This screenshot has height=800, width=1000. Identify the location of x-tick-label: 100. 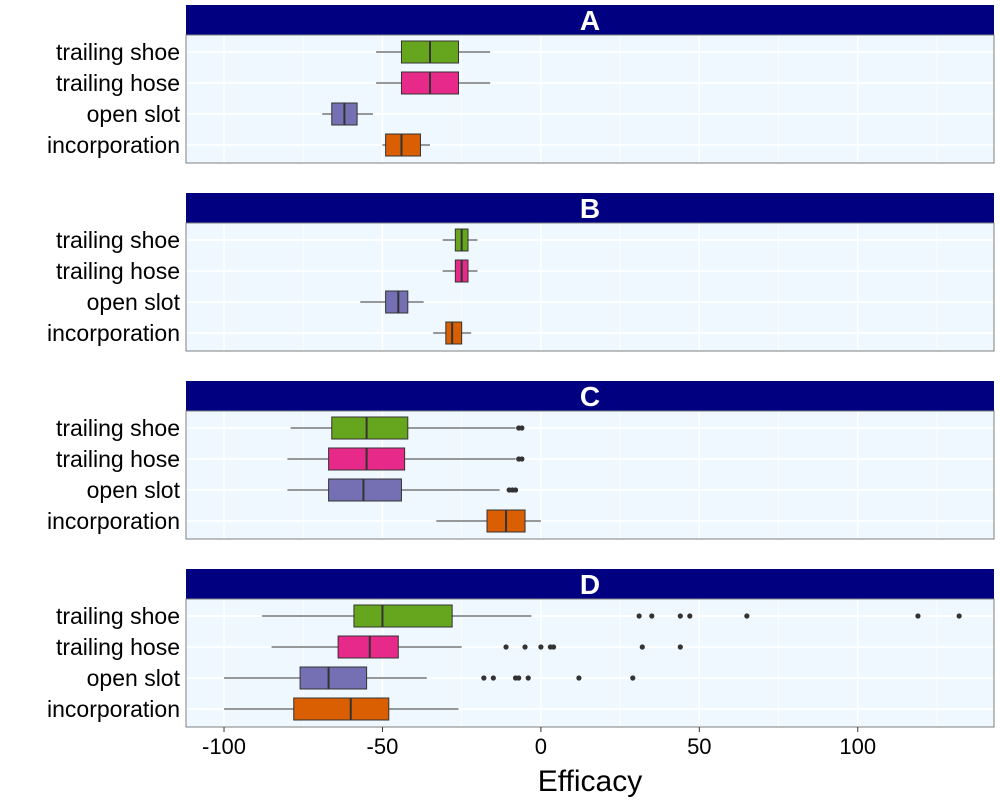
(857, 746).